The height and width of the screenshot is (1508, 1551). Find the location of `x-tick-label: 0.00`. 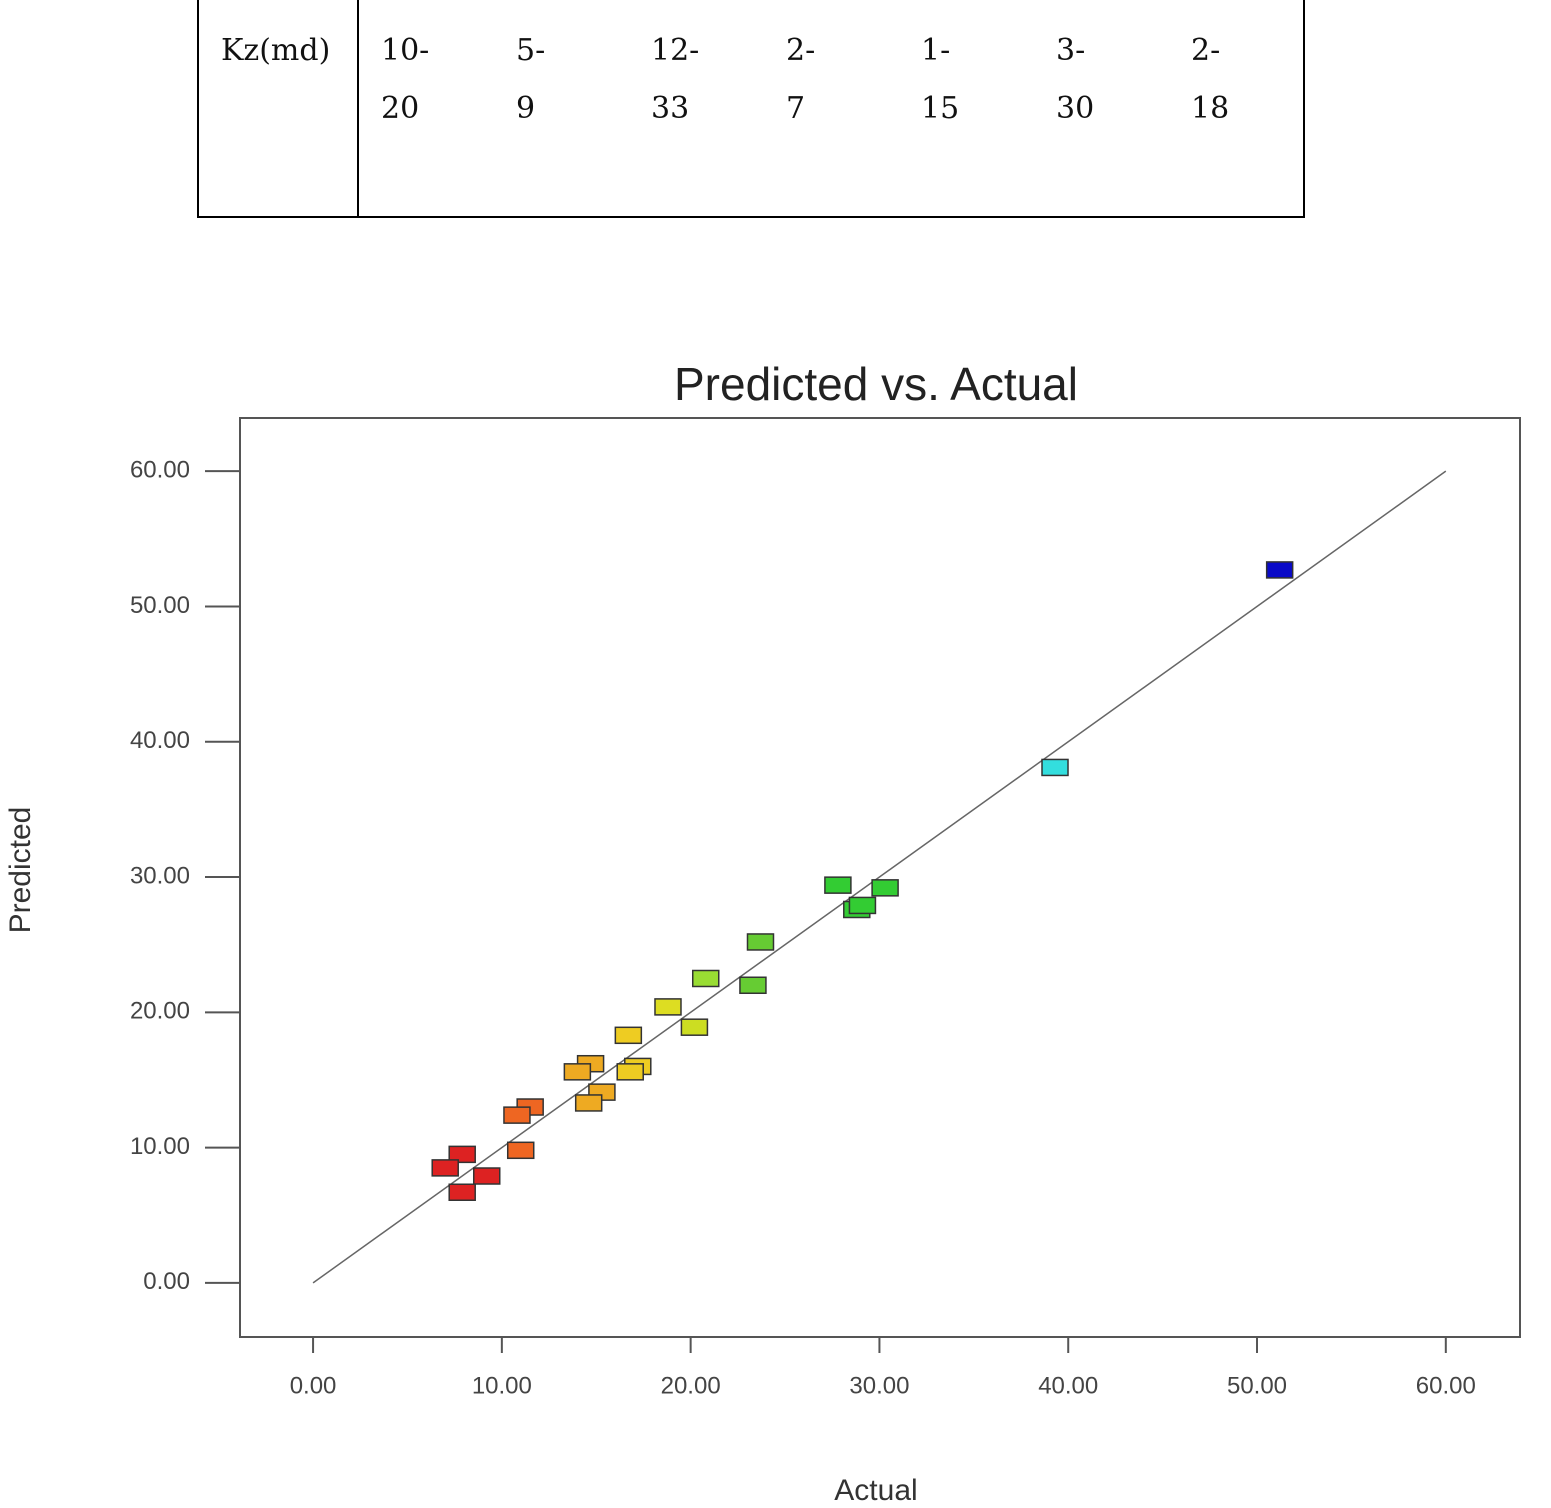

x-tick-label: 0.00 is located at coordinates (313, 1385).